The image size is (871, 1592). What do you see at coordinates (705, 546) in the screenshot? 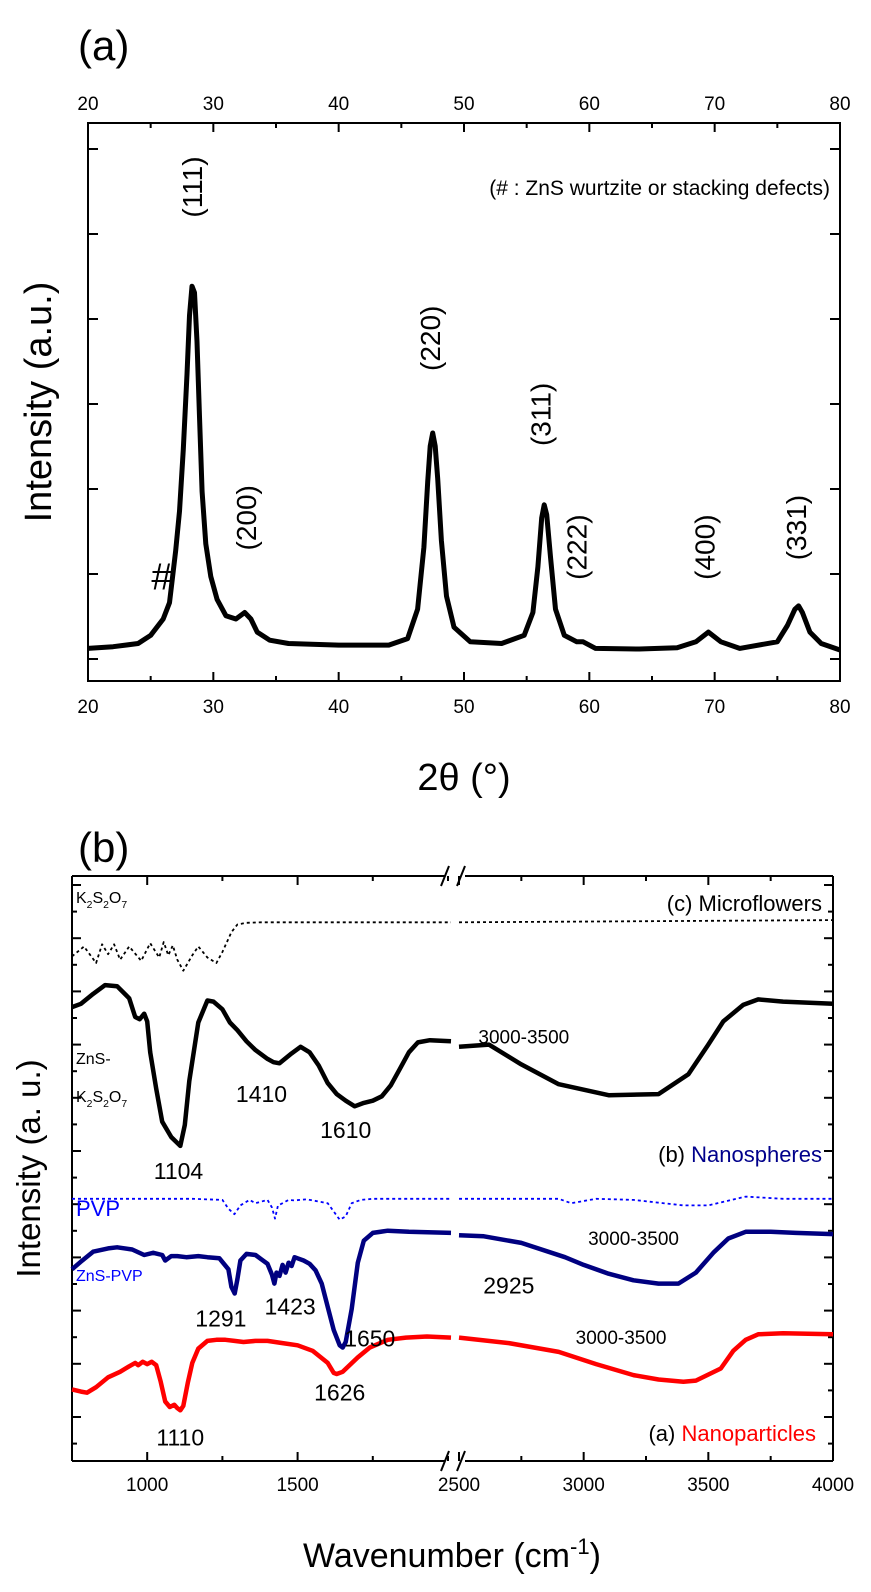
I see `peak-label: (400)` at bounding box center [705, 546].